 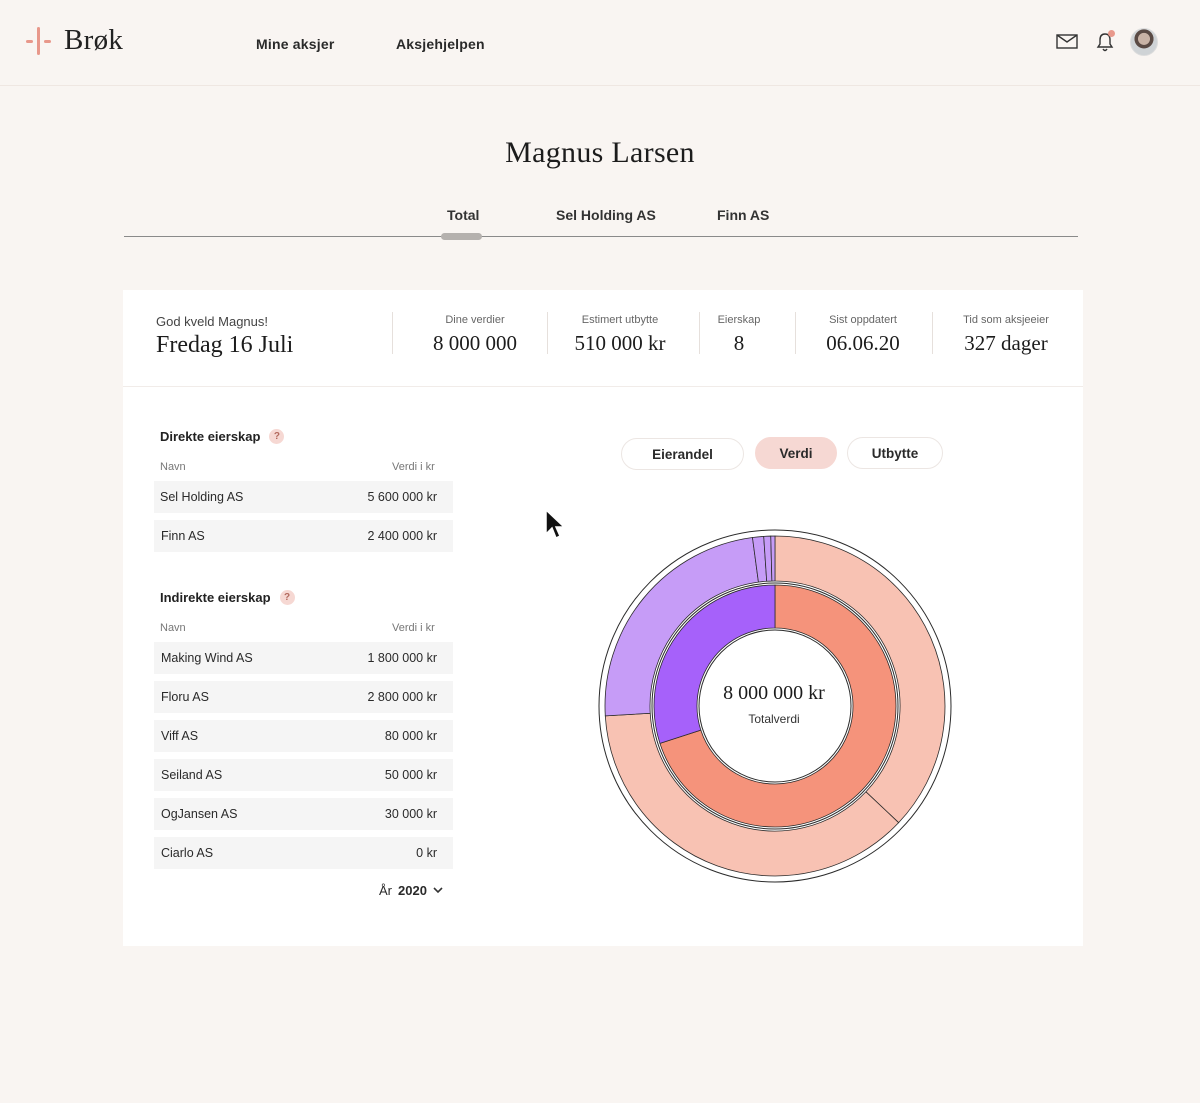 I want to click on table-row: Ciarlo AS 0 kr, so click(x=303, y=853).